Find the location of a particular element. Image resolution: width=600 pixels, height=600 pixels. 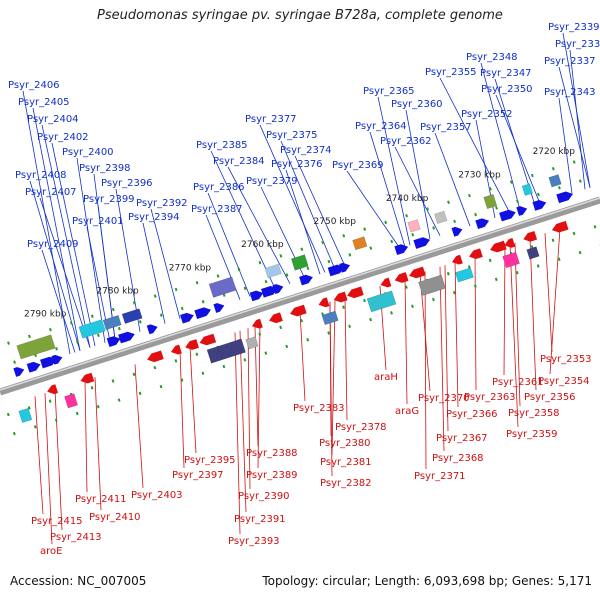

forward-gene-label: Psyr_2387 is located at coordinates (217, 209).